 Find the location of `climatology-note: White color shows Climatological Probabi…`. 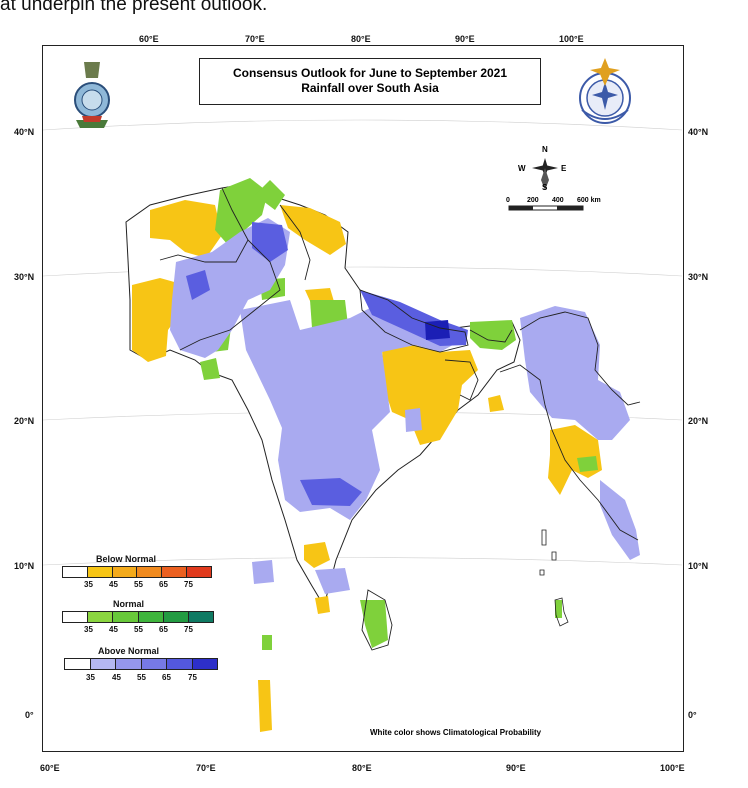

climatology-note: White color shows Climatological Probabi… is located at coordinates (456, 732).